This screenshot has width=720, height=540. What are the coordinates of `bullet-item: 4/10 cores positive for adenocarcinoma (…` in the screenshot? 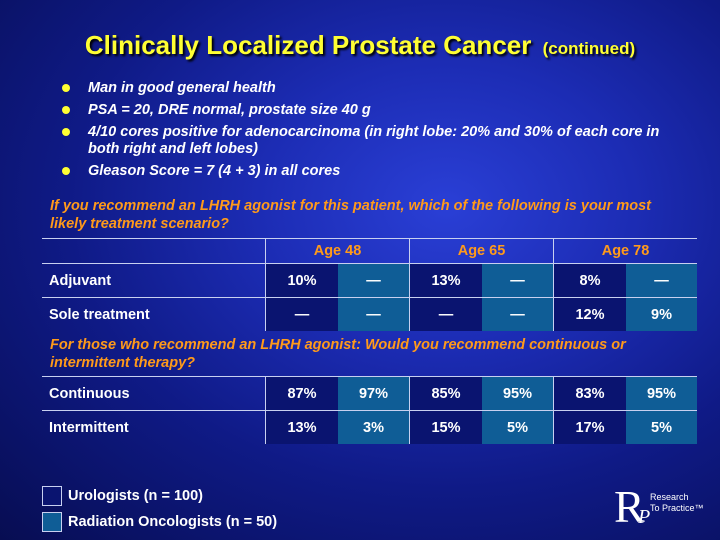 It's located at (362, 141).